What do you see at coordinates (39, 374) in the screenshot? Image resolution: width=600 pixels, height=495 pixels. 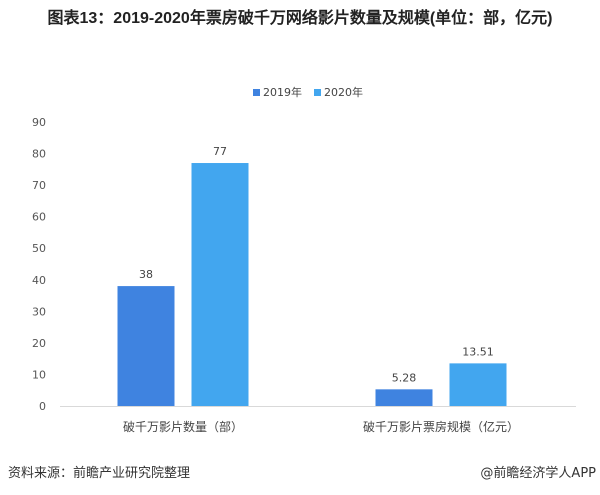 I see `y-tick-label: 10` at bounding box center [39, 374].